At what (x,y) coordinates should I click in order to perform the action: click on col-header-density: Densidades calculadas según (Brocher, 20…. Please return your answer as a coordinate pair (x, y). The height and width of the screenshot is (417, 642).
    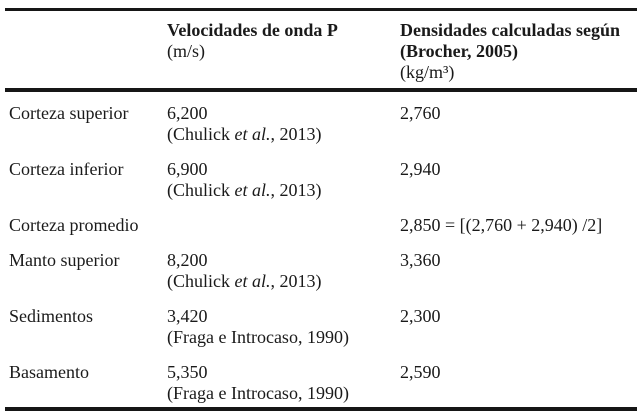
    Looking at the image, I should click on (518, 50).